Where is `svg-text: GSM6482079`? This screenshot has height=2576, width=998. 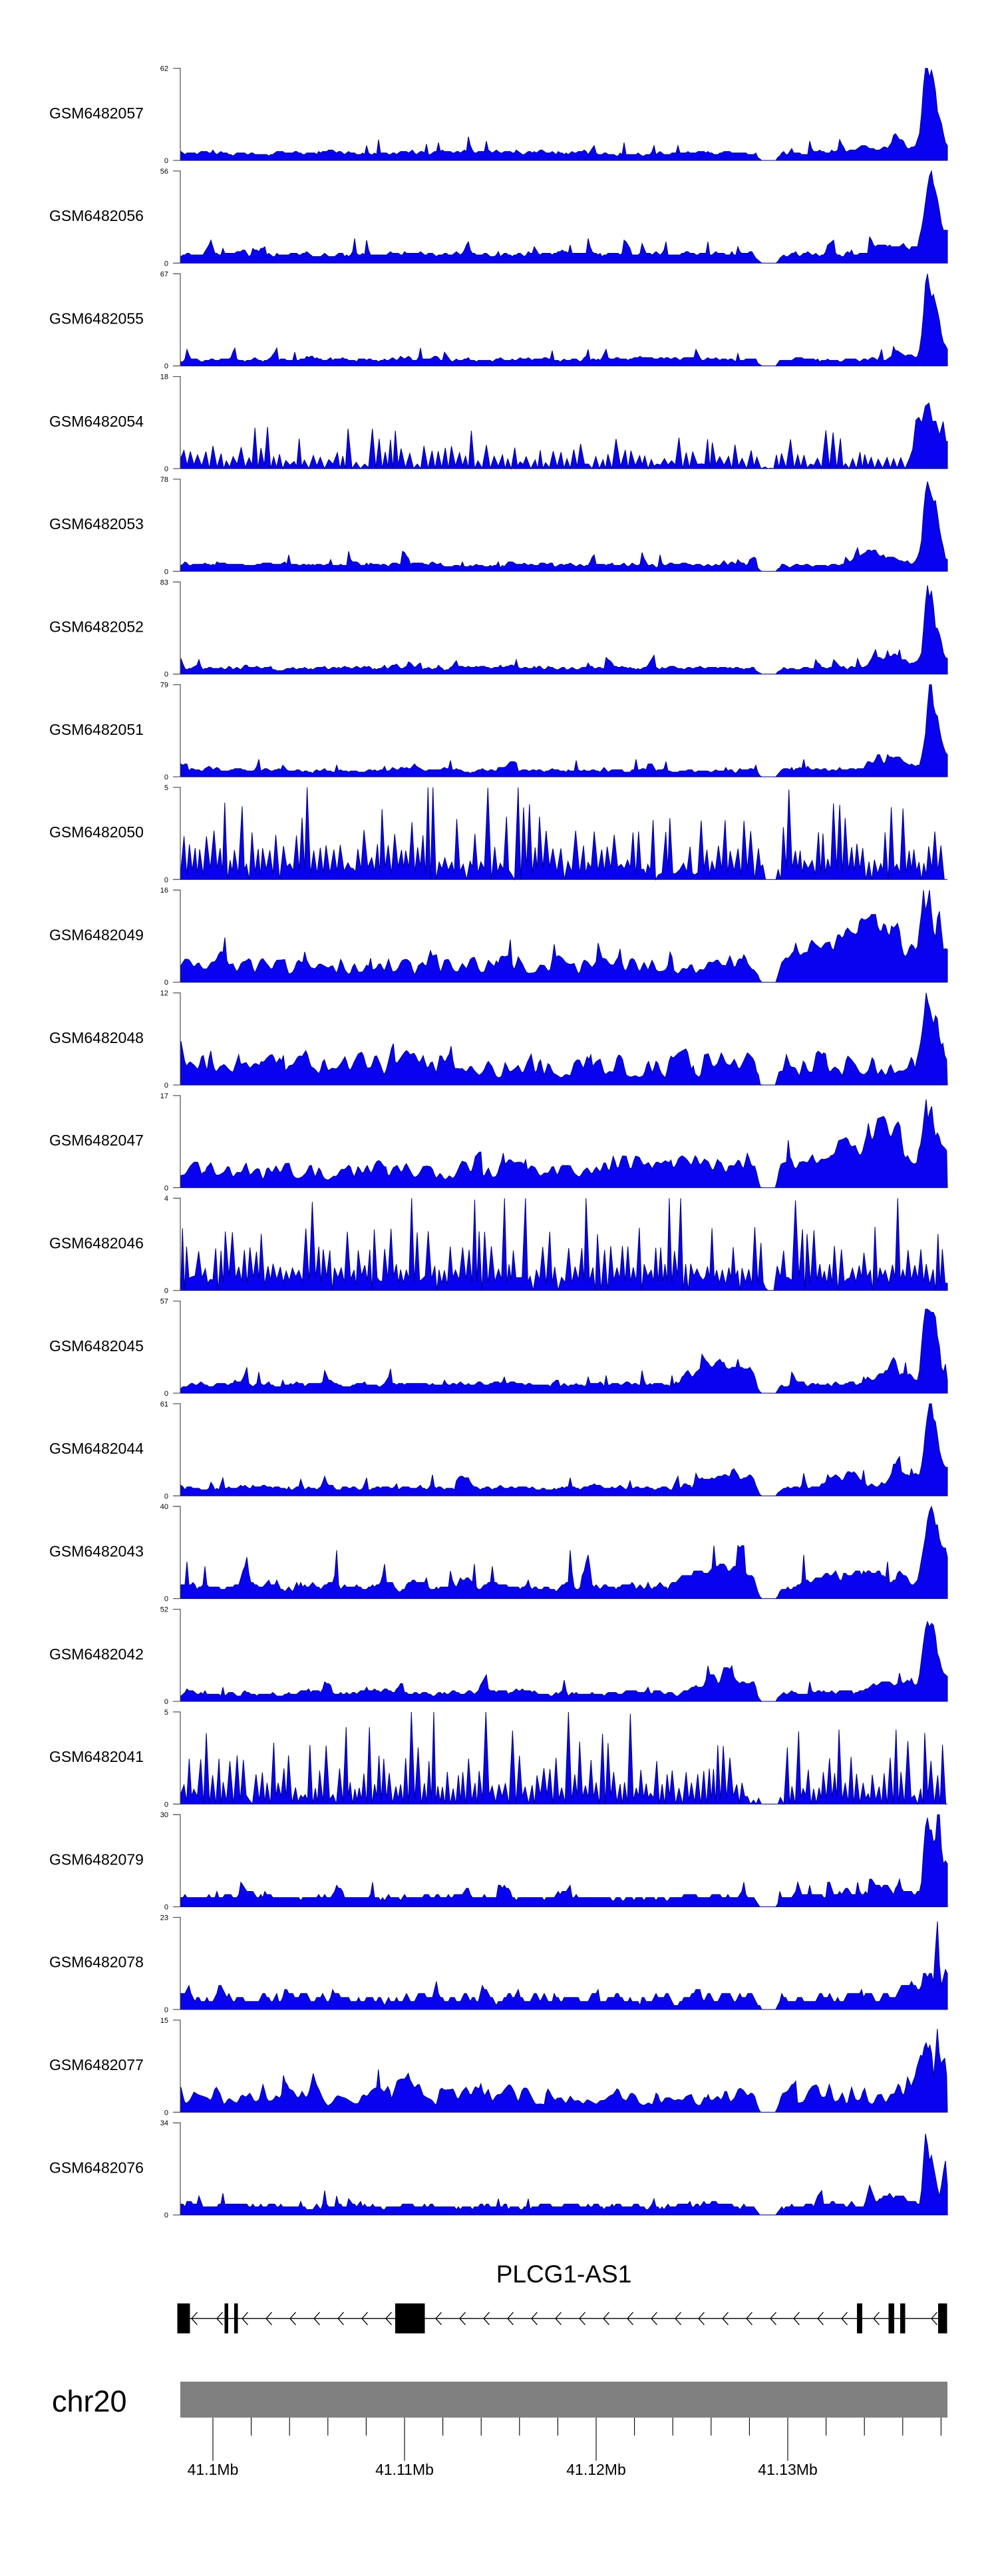
svg-text: GSM6482079 is located at coordinates (96, 1859).